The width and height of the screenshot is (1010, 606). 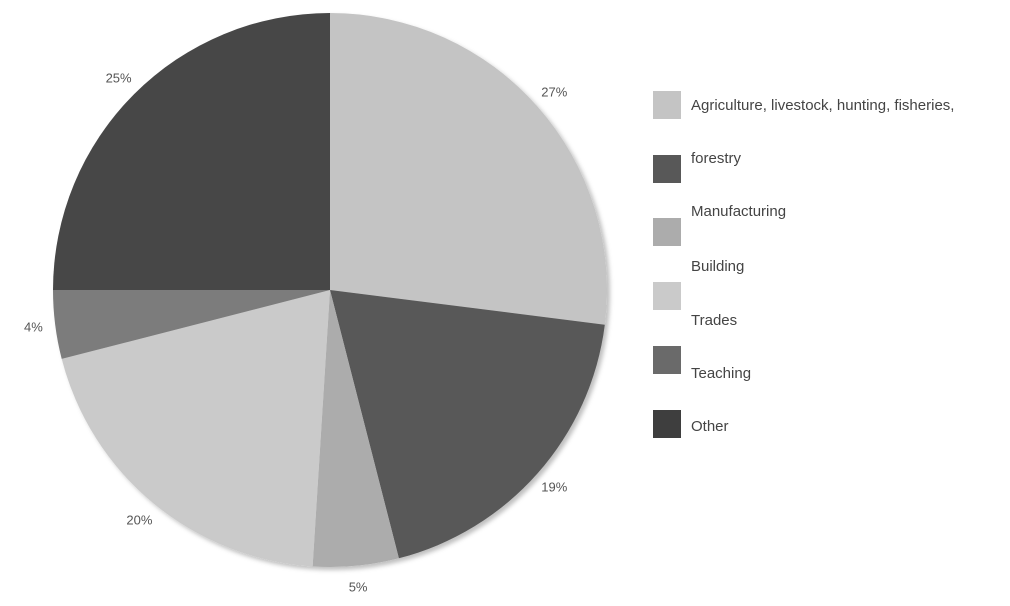 What do you see at coordinates (667, 424) in the screenshot?
I see `legend-swatch-other` at bounding box center [667, 424].